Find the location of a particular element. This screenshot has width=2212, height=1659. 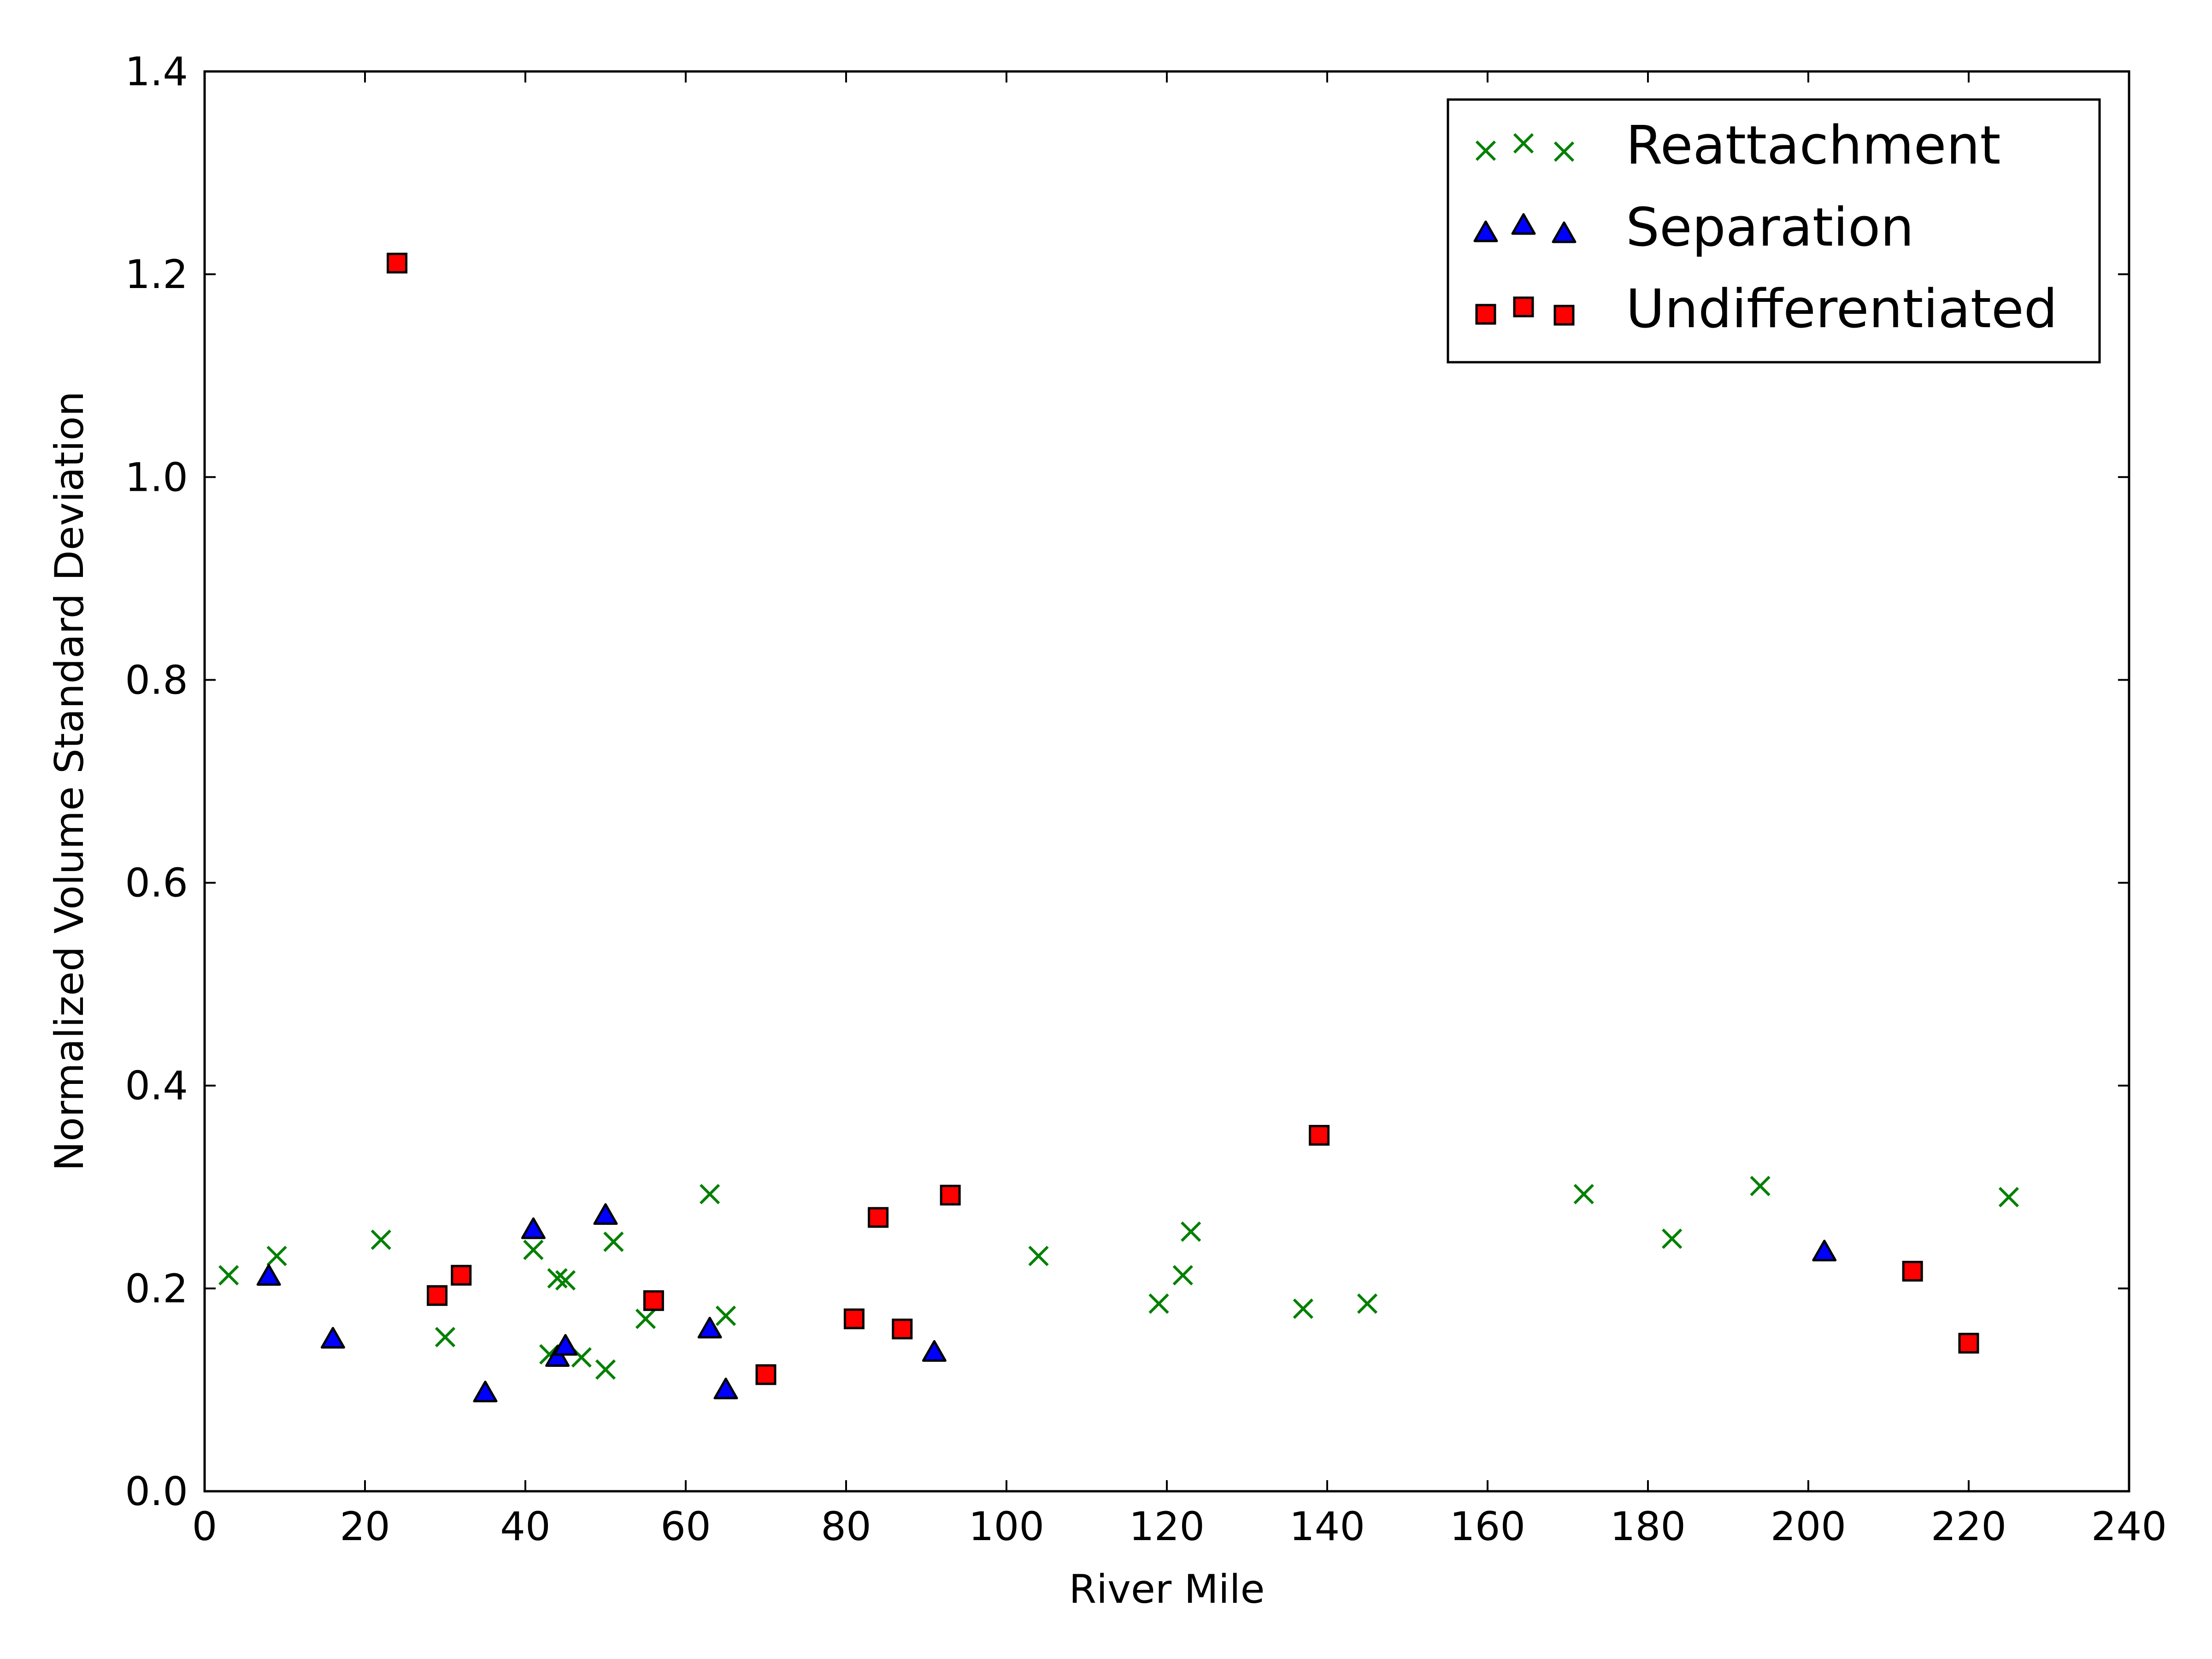

y-axis-label: Normalized Volume Standard Deviation is located at coordinates (70, 781).